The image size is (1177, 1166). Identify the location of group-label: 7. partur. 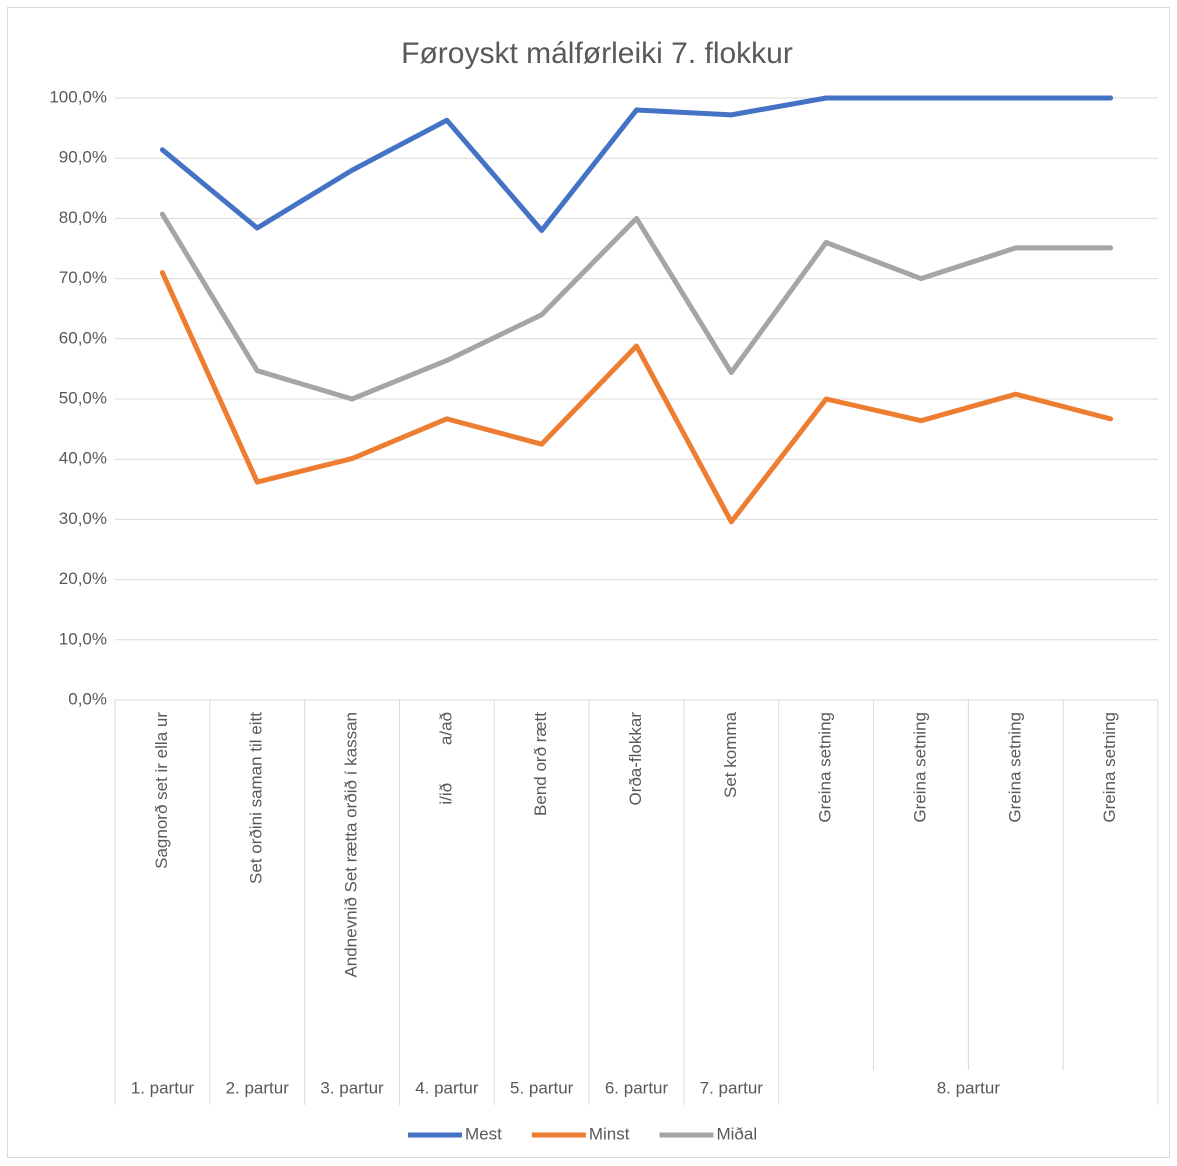
(732, 1087).